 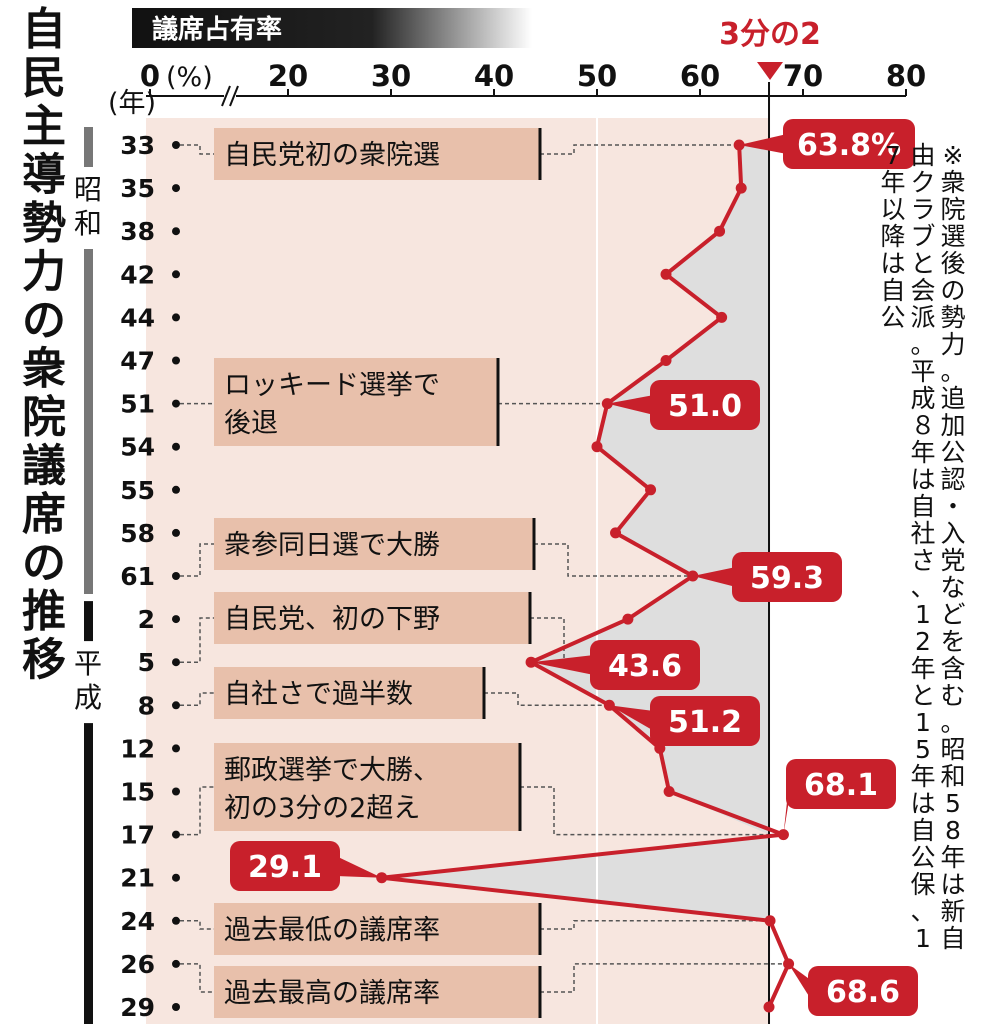 I want to click on title-char: 力, so click(x=44, y=272).